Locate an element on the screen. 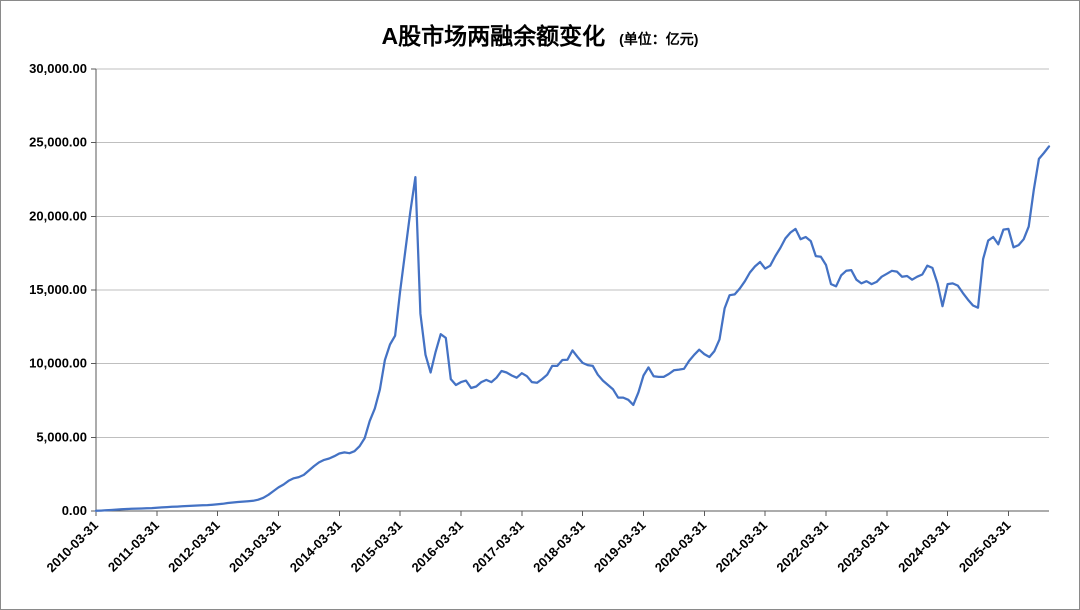 Image resolution: width=1080 pixels, height=610 pixels. x-axis-tick-label: 2019-03-31 is located at coordinates (620, 547).